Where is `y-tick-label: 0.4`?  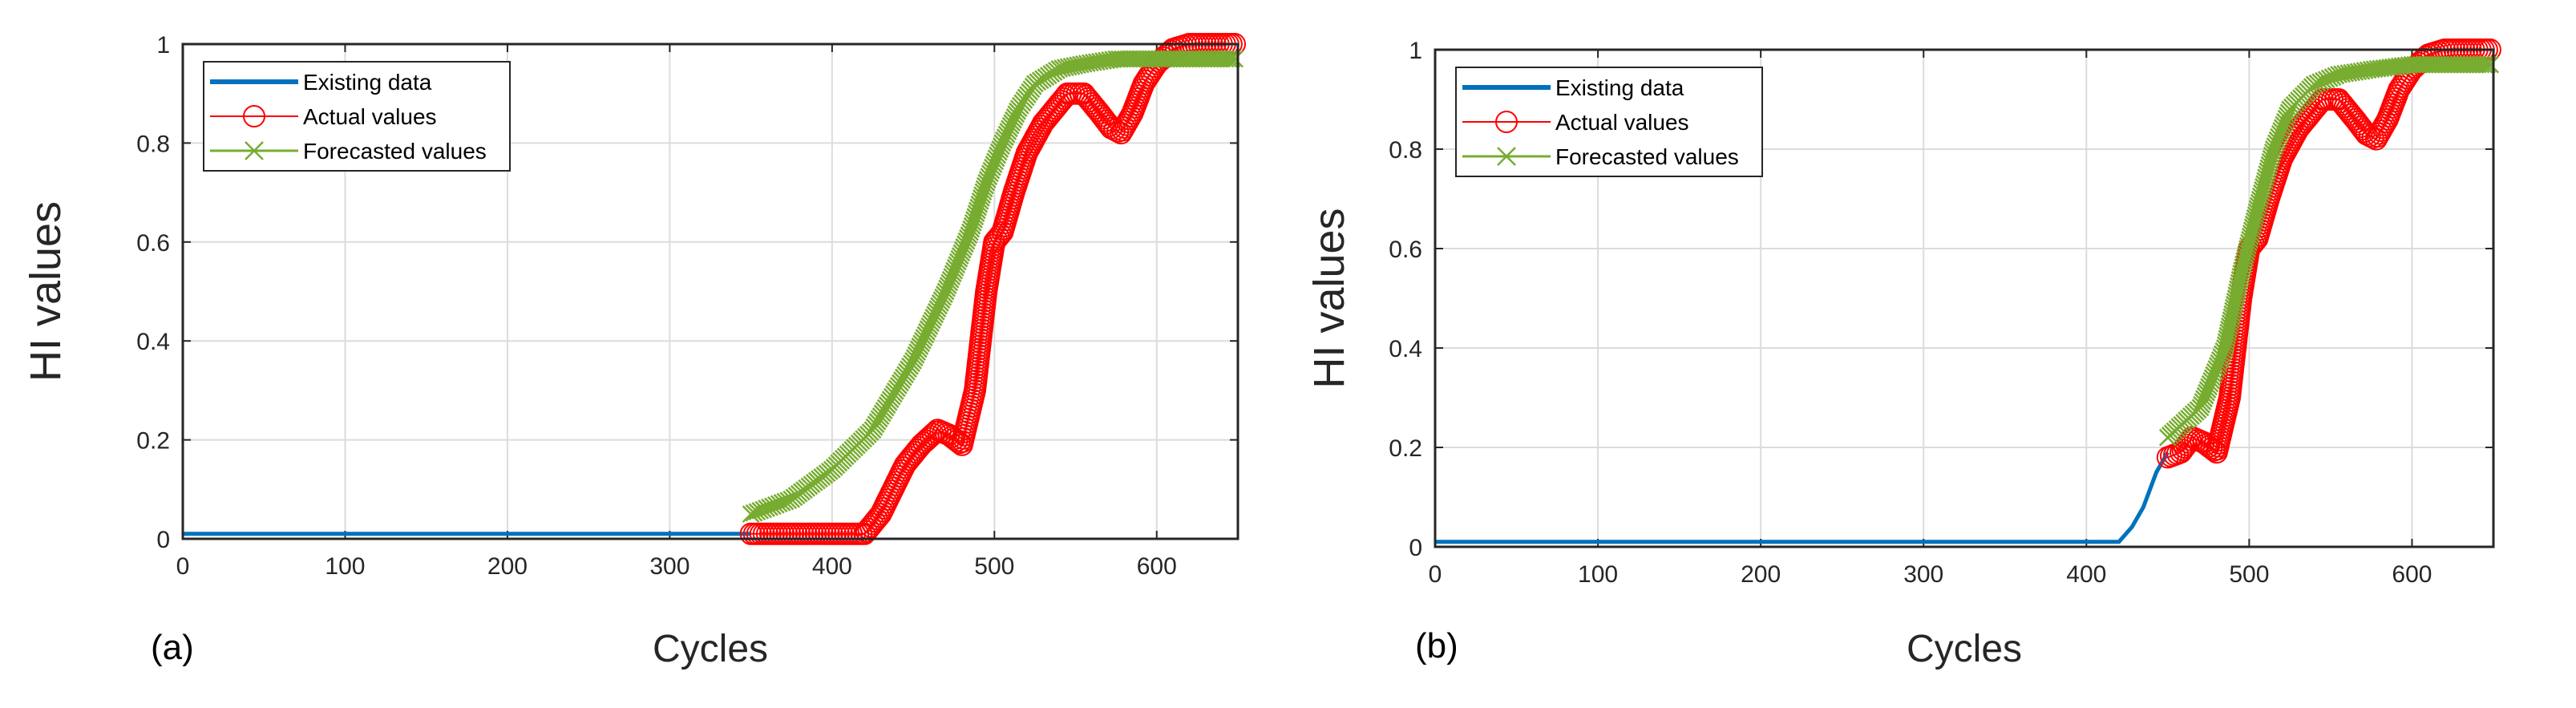
y-tick-label: 0.4 is located at coordinates (153, 342).